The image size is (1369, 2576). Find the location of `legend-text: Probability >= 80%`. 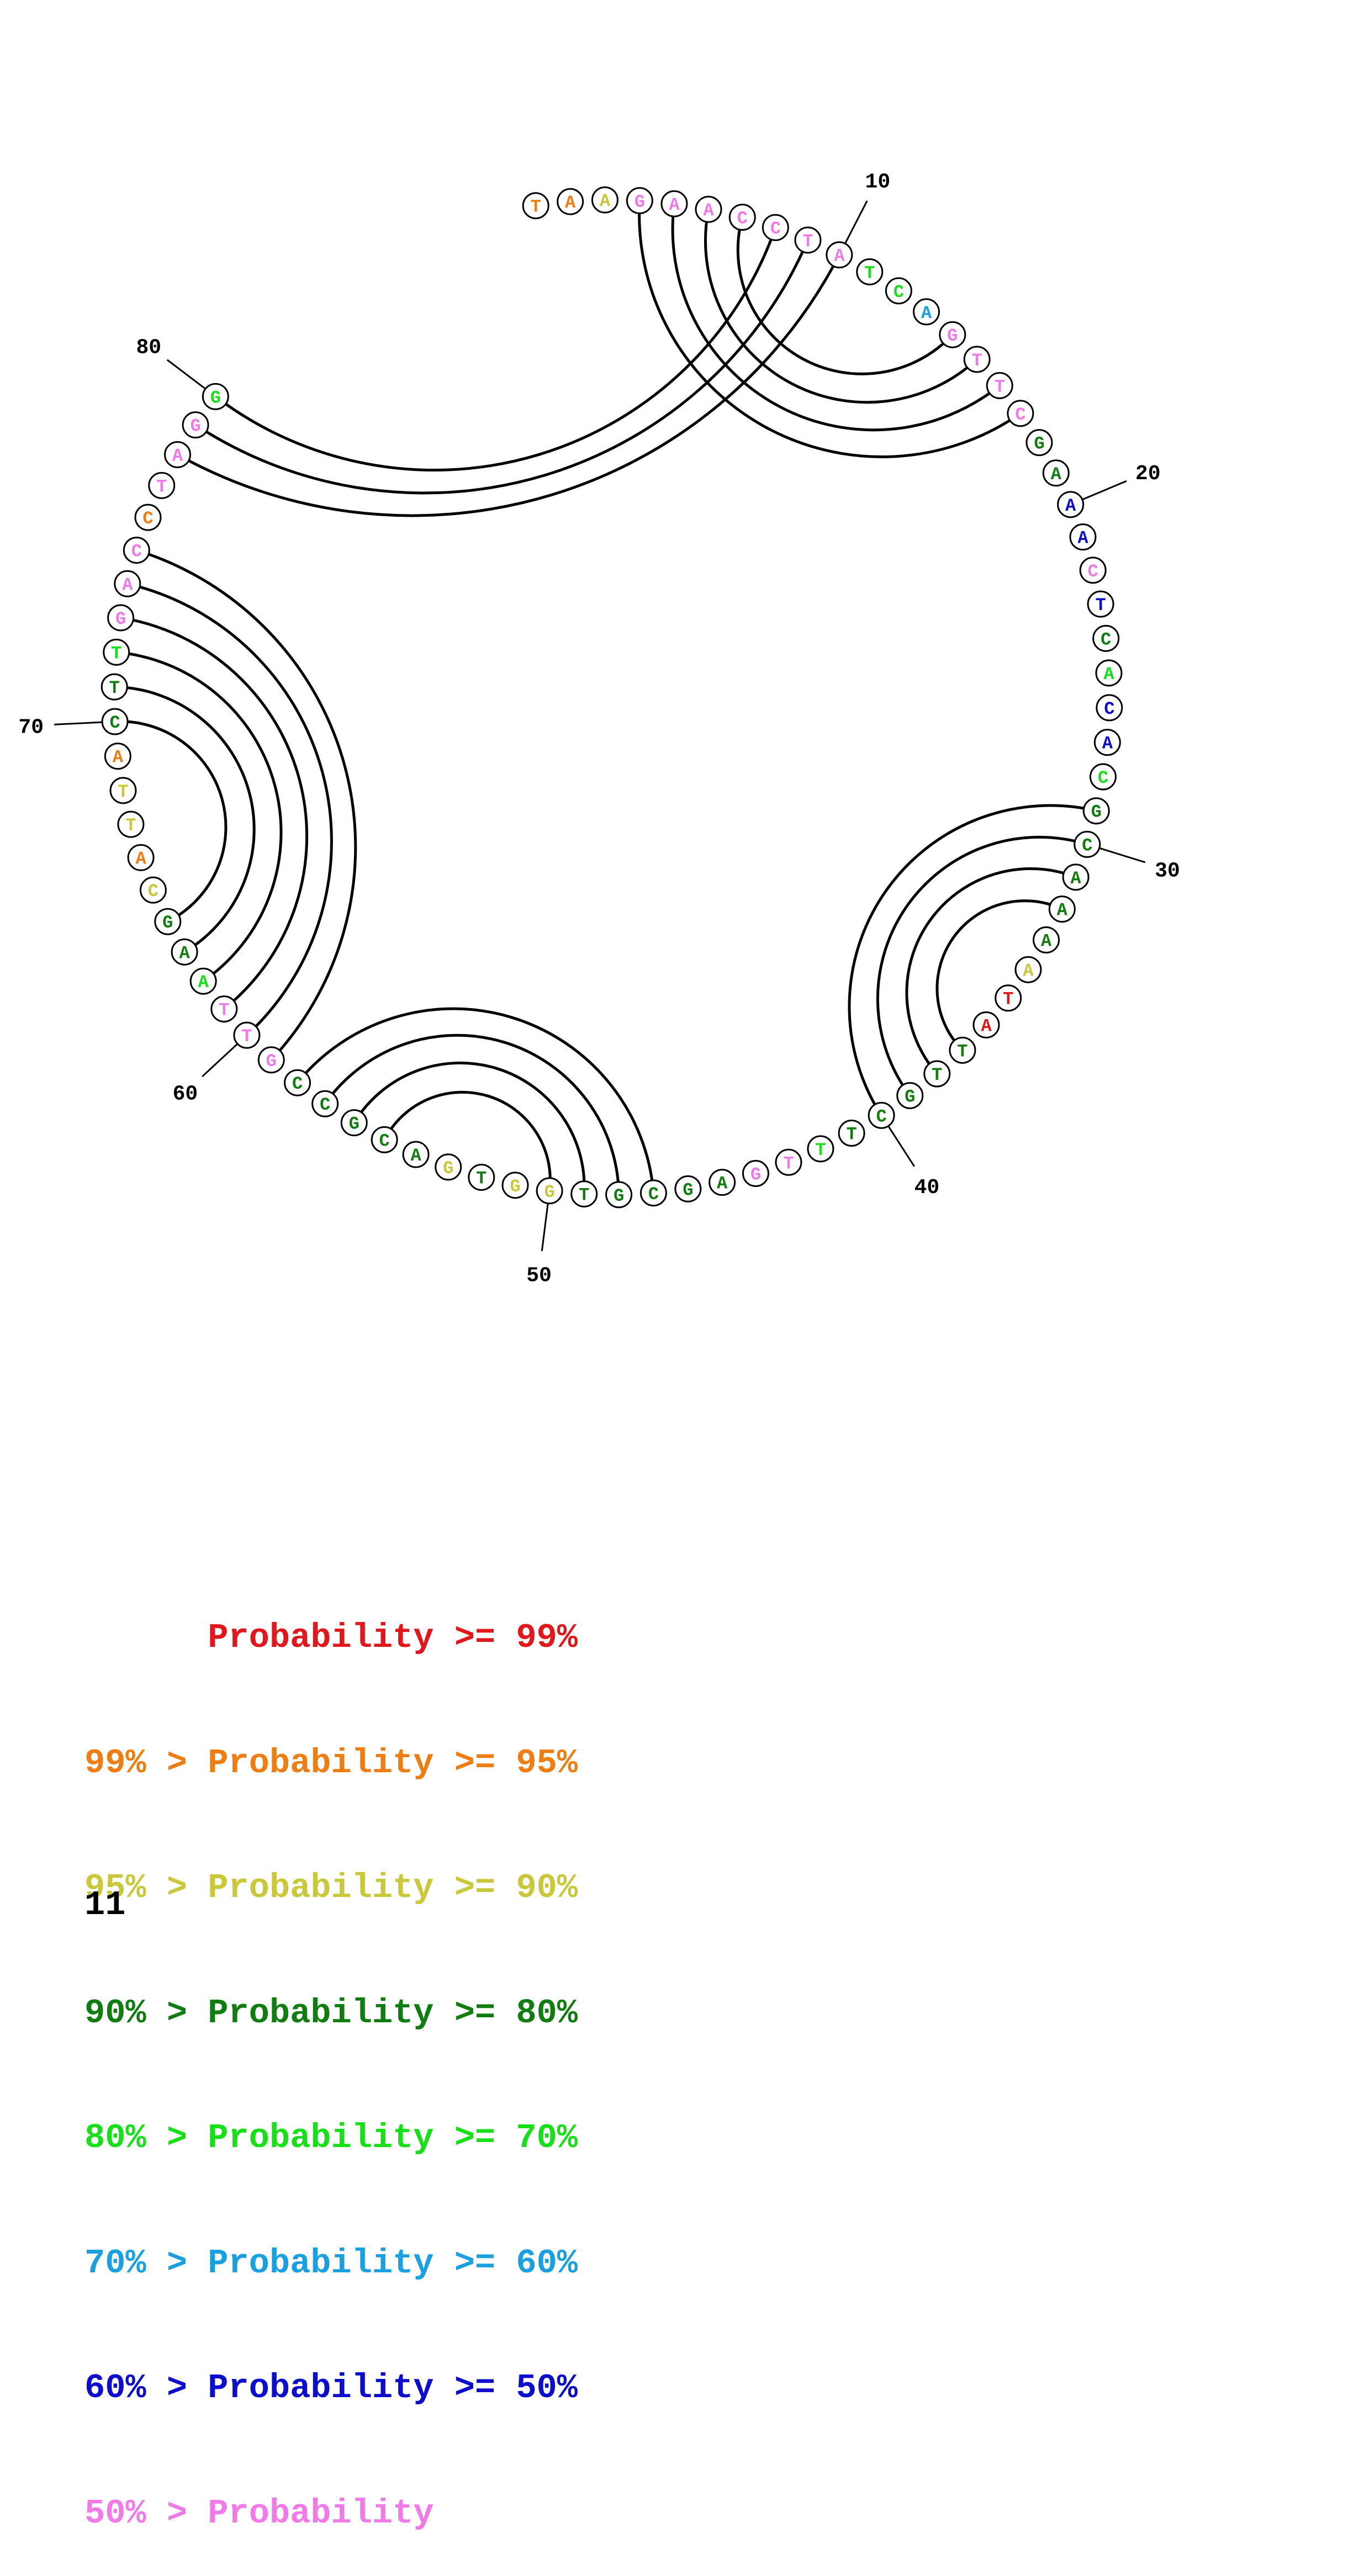

legend-text: Probability >= 80% is located at coordinates (393, 2013).